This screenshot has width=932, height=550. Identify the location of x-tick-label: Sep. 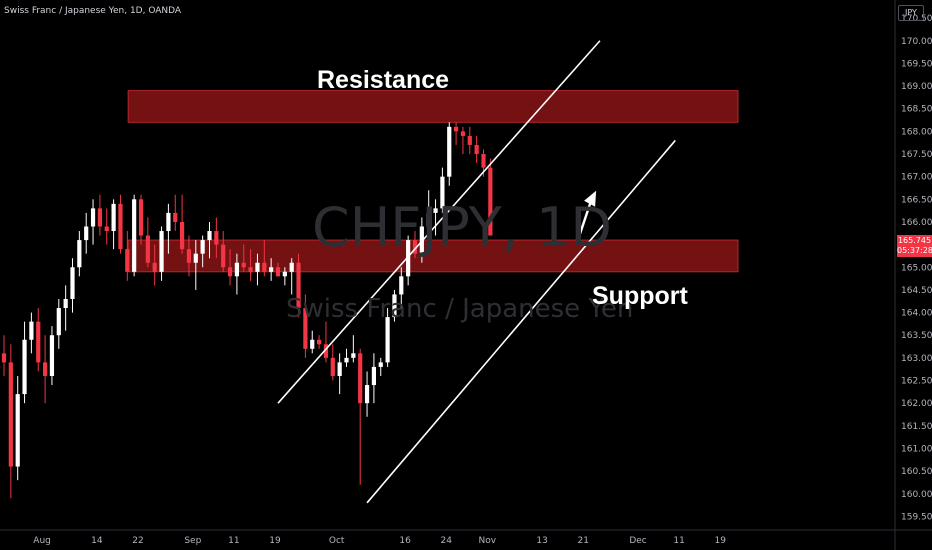
(192, 541).